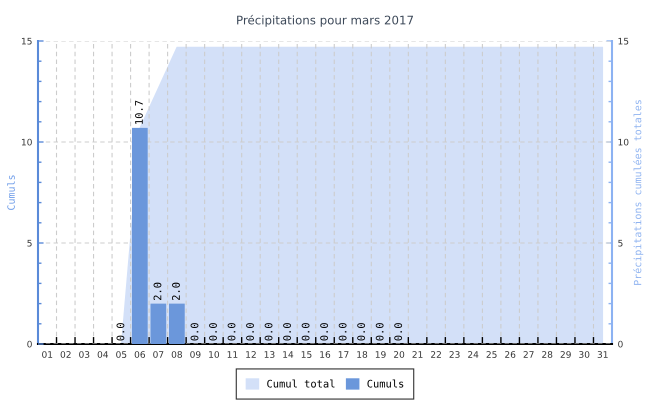 The image size is (650, 400). What do you see at coordinates (455, 354) in the screenshot?
I see `x-tick-label: 23` at bounding box center [455, 354].